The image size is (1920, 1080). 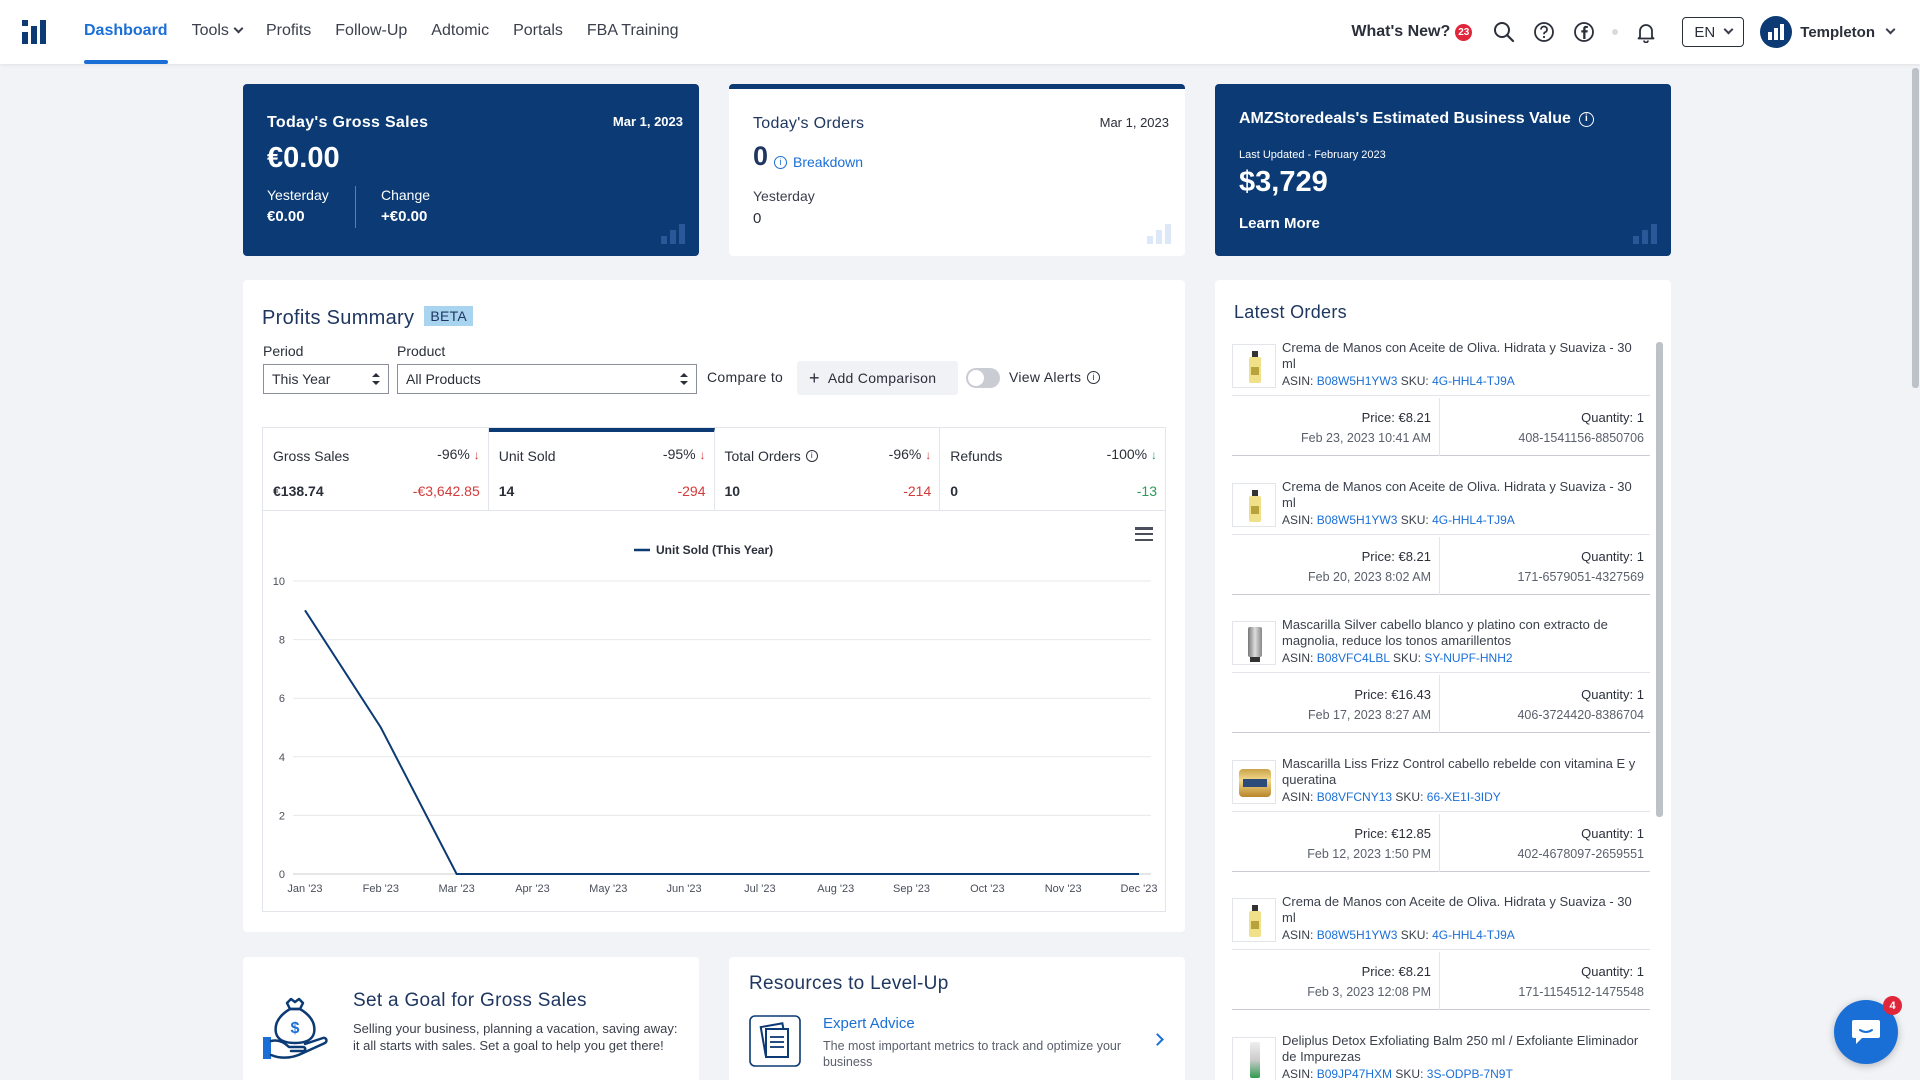 What do you see at coordinates (376, 469) in the screenshot?
I see `metric-gross-sales: Gross Sales -96% ↓ €138.74 -€3,642.85` at bounding box center [376, 469].